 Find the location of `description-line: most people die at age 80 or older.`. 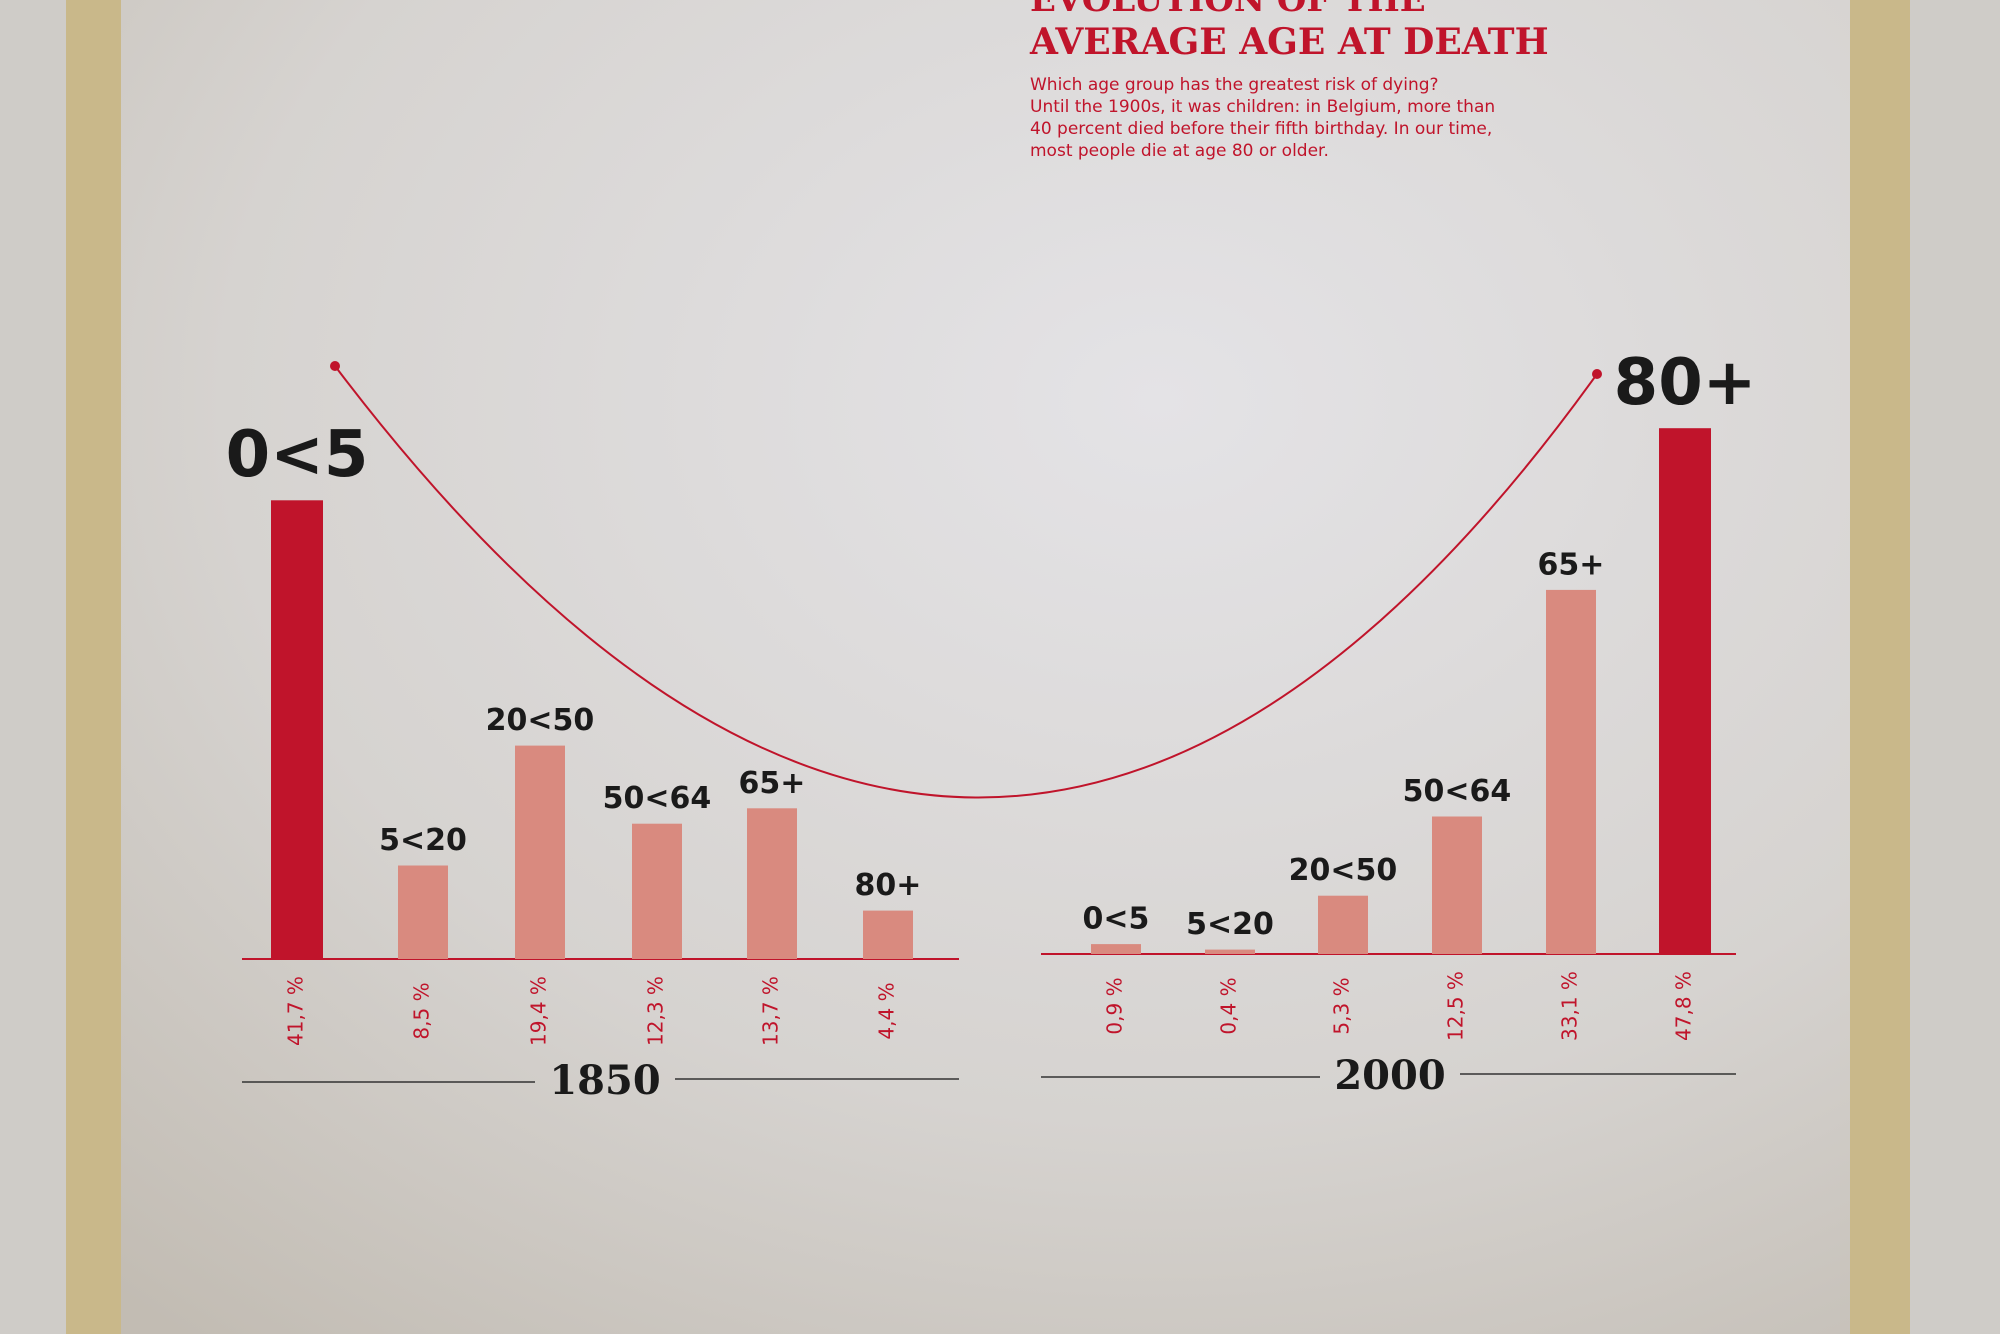

description-line: most people die at age 80 or older. is located at coordinates (1179, 151).